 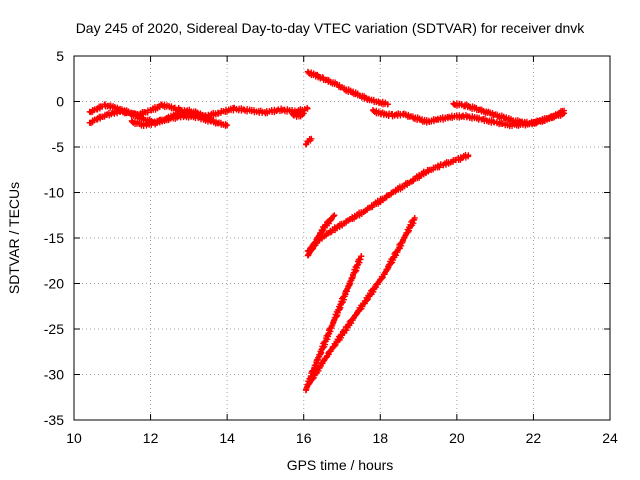 What do you see at coordinates (304, 438) in the screenshot?
I see `x-tick-label: 16` at bounding box center [304, 438].